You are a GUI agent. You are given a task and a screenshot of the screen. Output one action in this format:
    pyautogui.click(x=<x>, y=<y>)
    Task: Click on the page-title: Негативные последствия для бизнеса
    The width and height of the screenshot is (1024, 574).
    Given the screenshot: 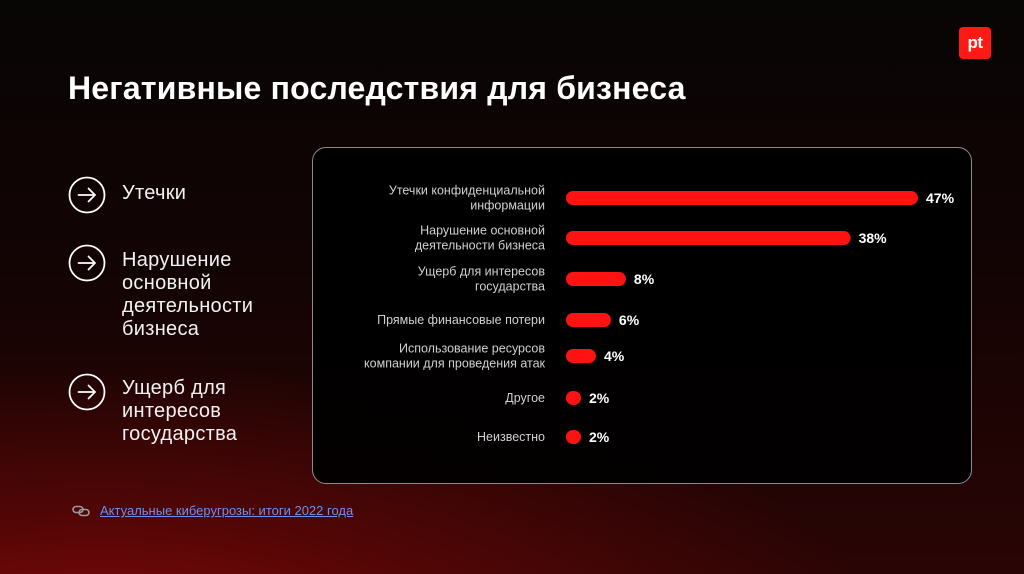 What is the action you would take?
    pyautogui.click(x=377, y=88)
    